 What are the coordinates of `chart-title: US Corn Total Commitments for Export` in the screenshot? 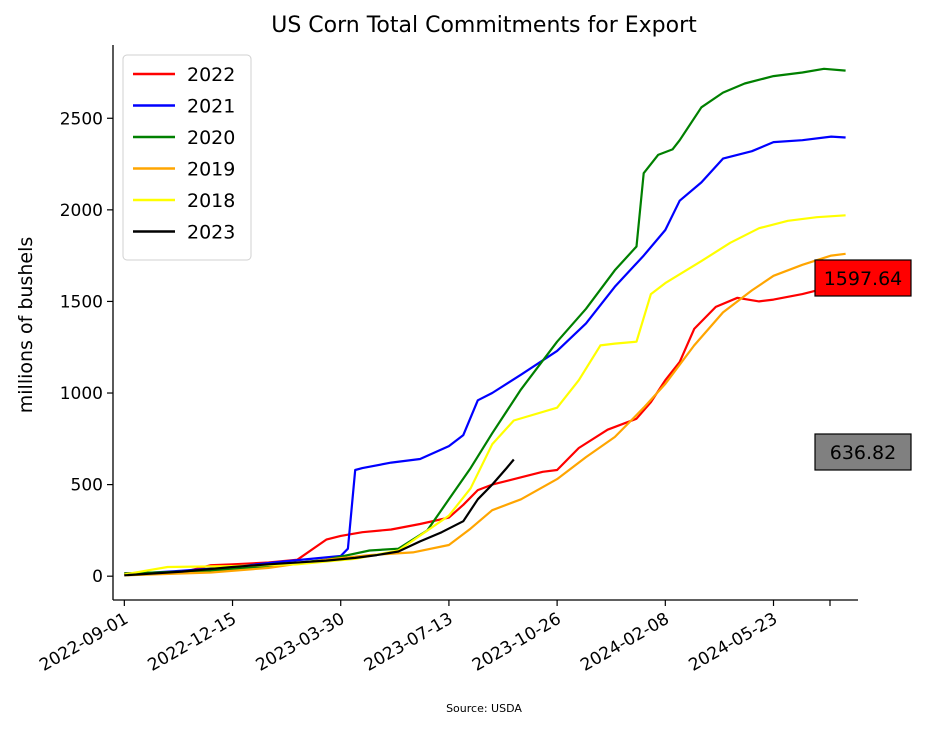 It's located at (484, 25).